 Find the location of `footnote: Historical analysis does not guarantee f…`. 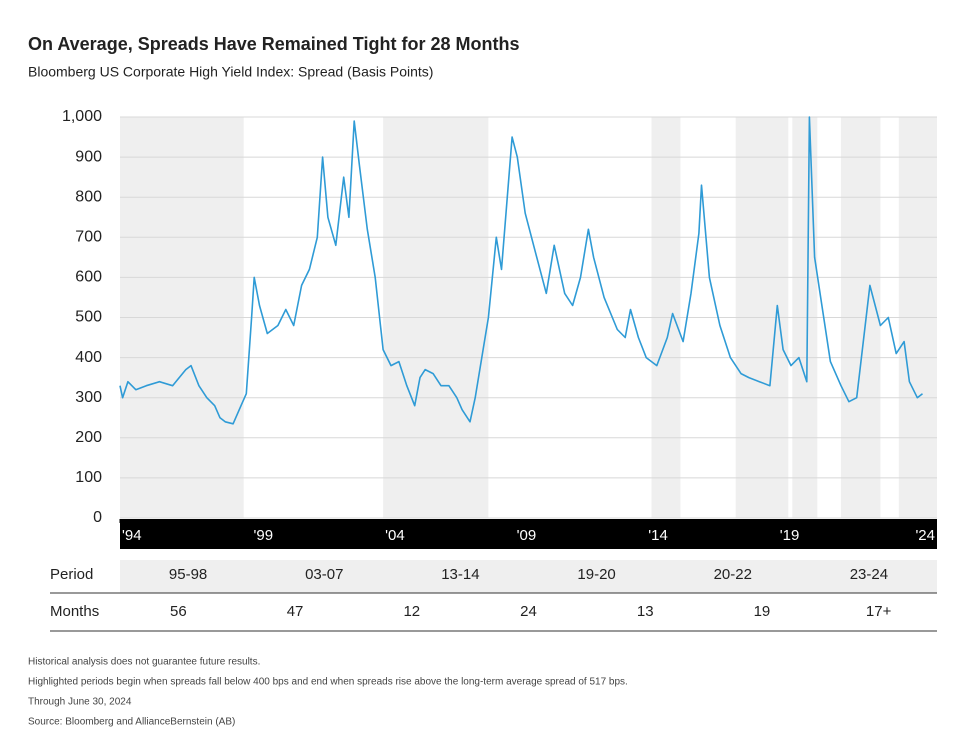

footnote: Historical analysis does not guarantee f… is located at coordinates (144, 662).